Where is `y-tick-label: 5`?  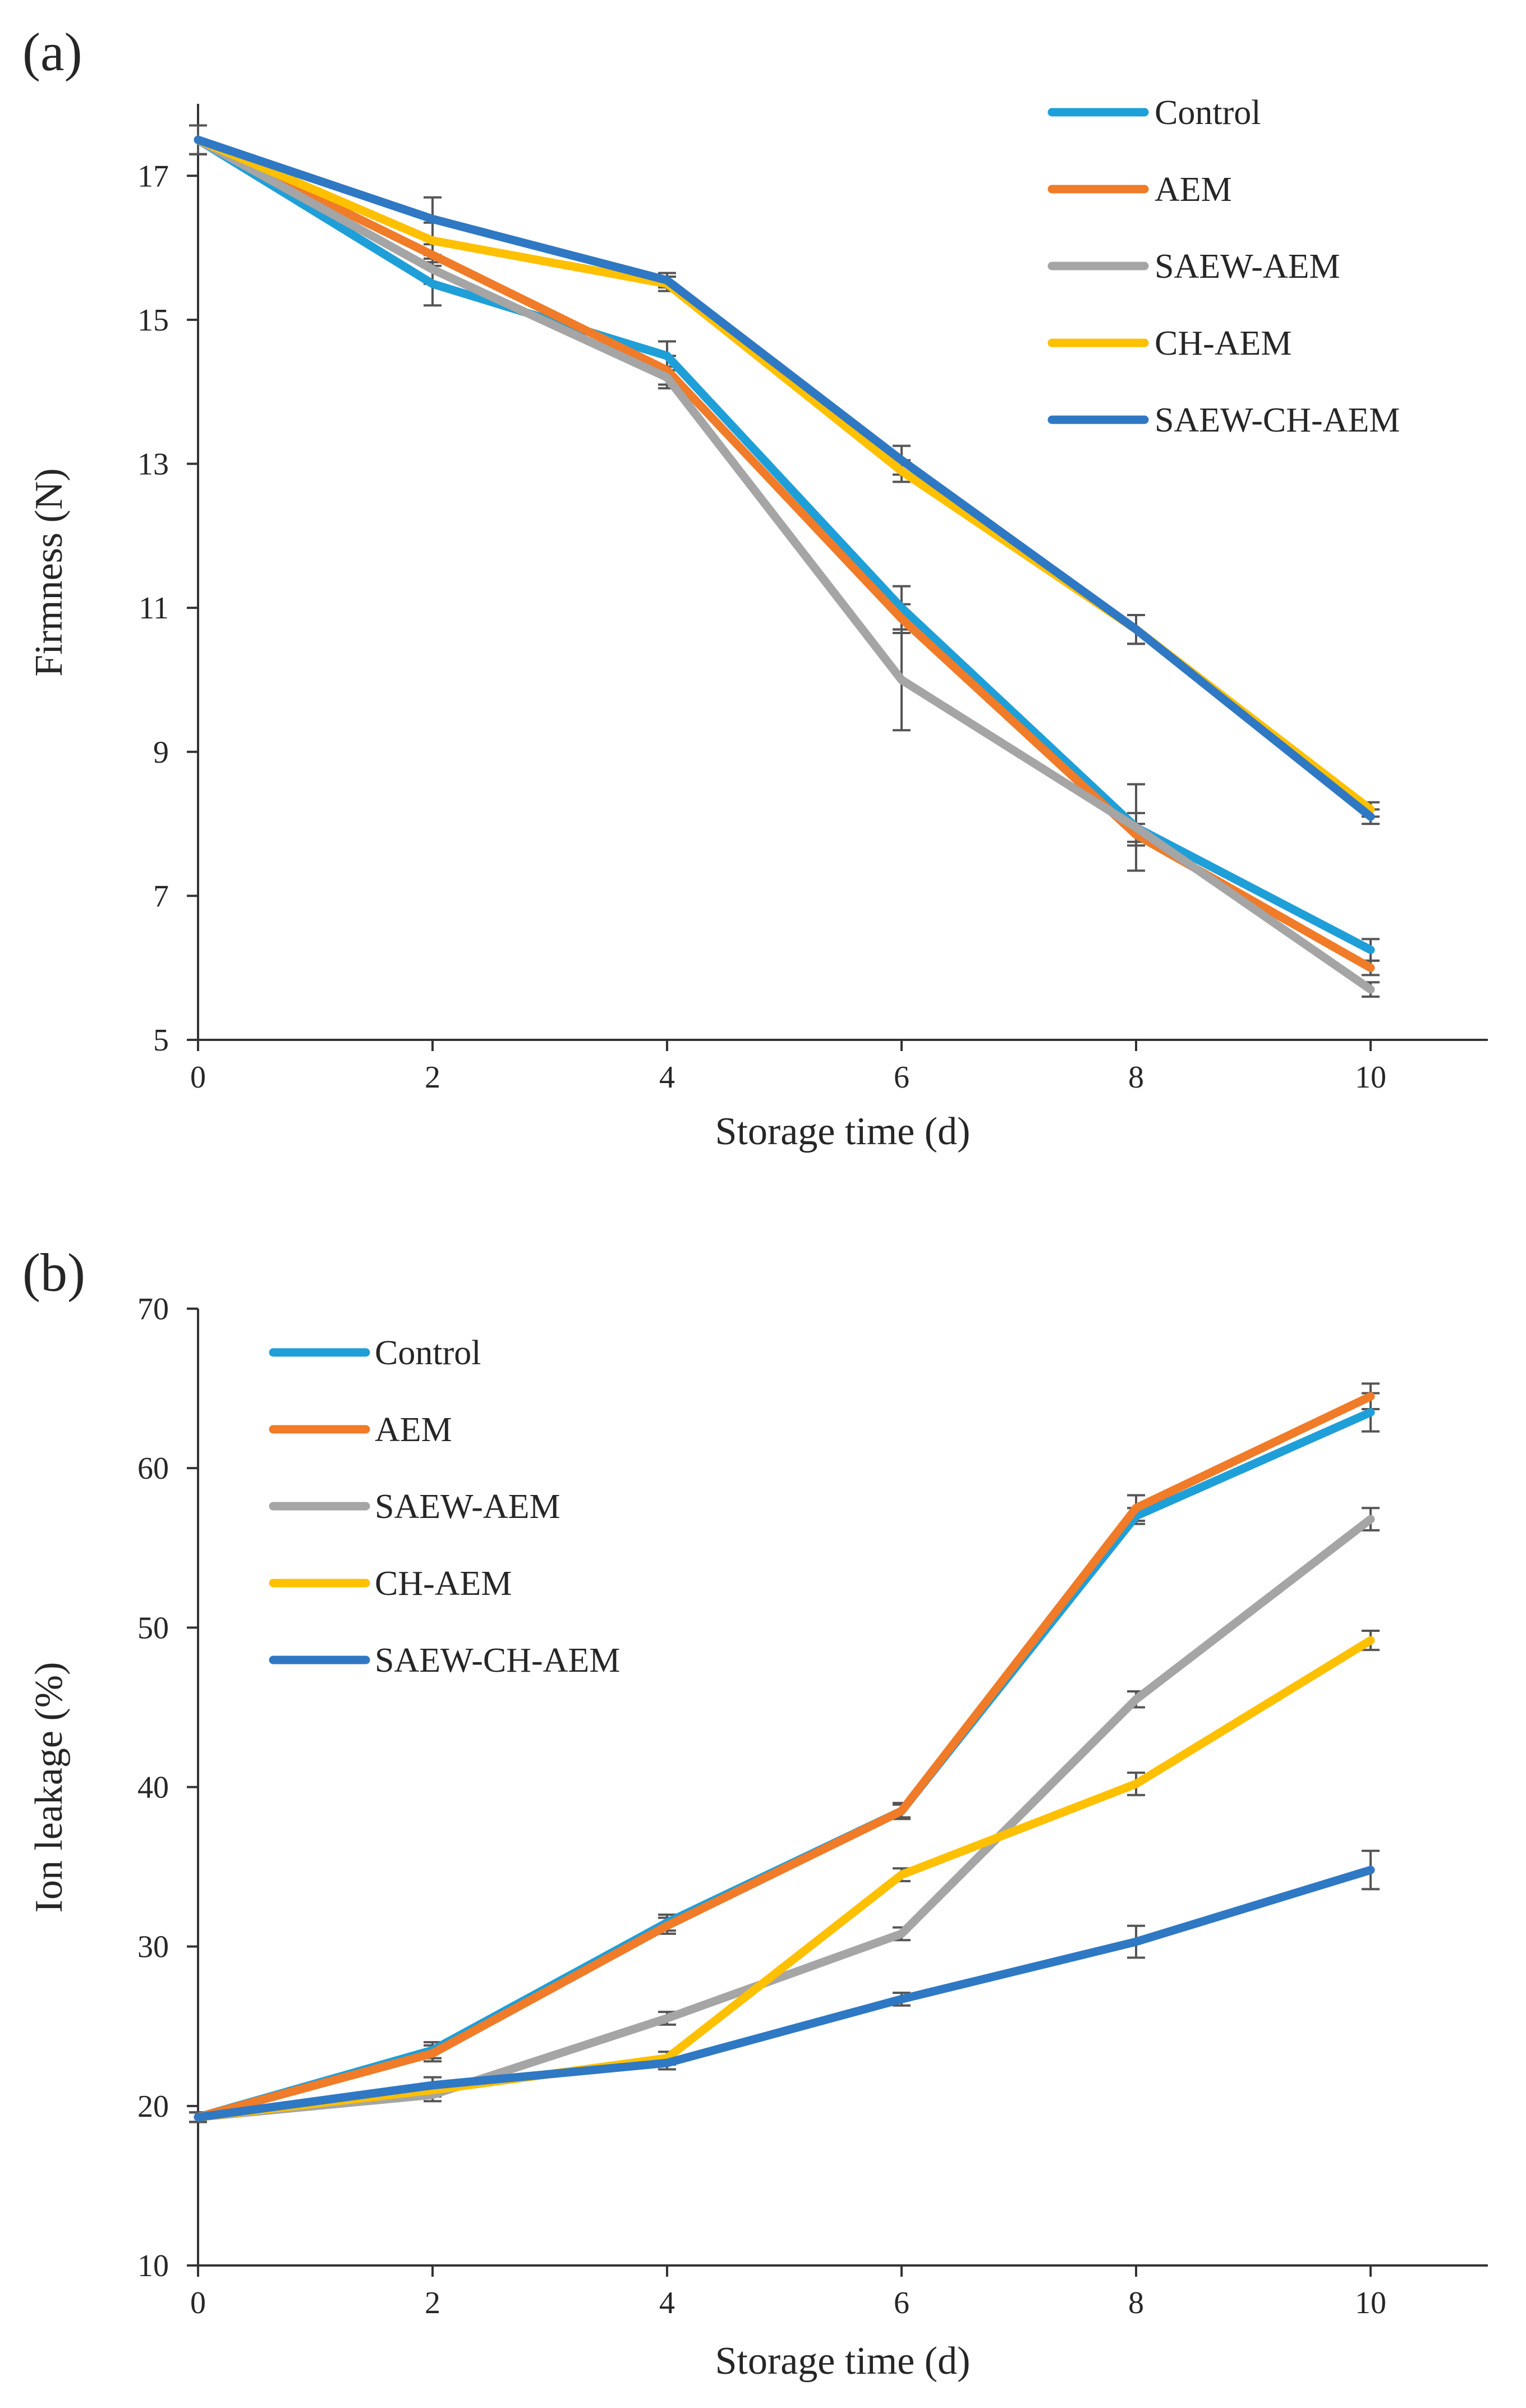
y-tick-label: 5 is located at coordinates (161, 1040).